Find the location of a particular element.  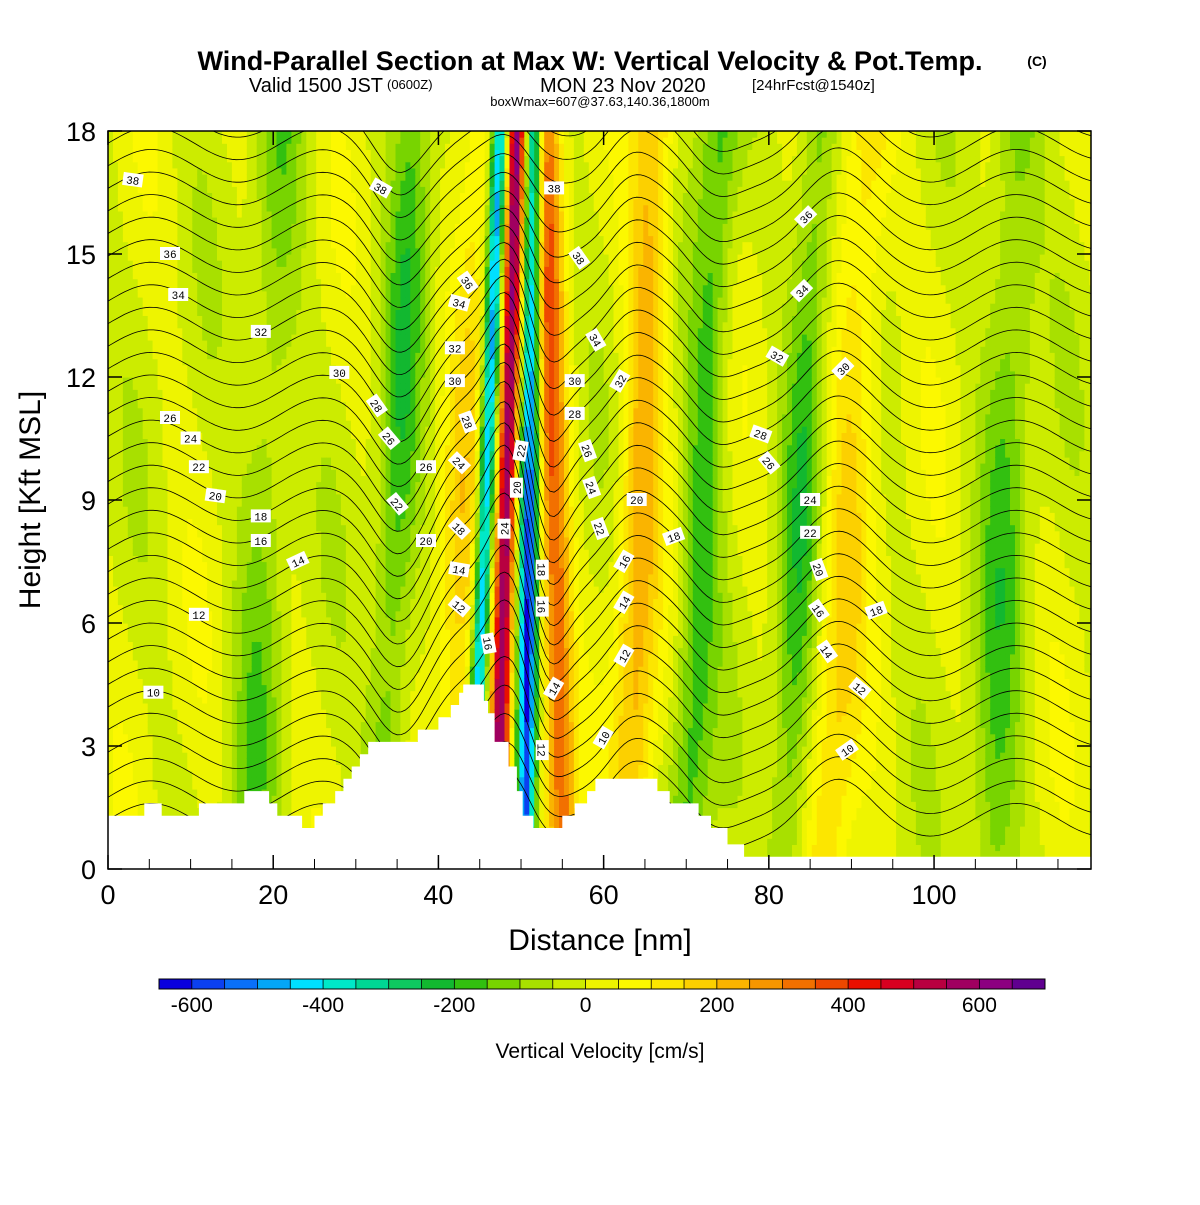

colorbar-tick-label: -600 is located at coordinates (192, 1005).